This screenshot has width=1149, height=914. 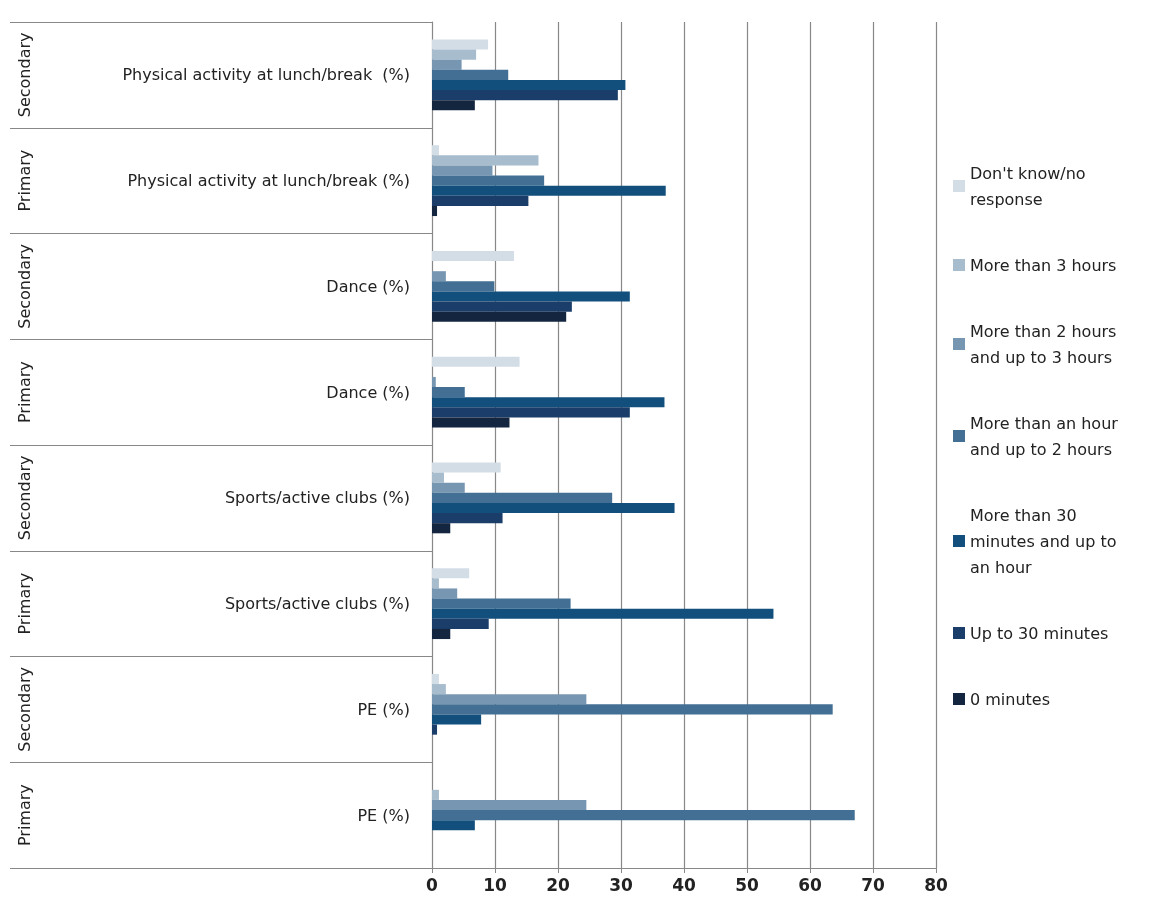 What do you see at coordinates (1046, 436) in the screenshot?
I see `legend-label: More than an hour and up to 2 hours` at bounding box center [1046, 436].